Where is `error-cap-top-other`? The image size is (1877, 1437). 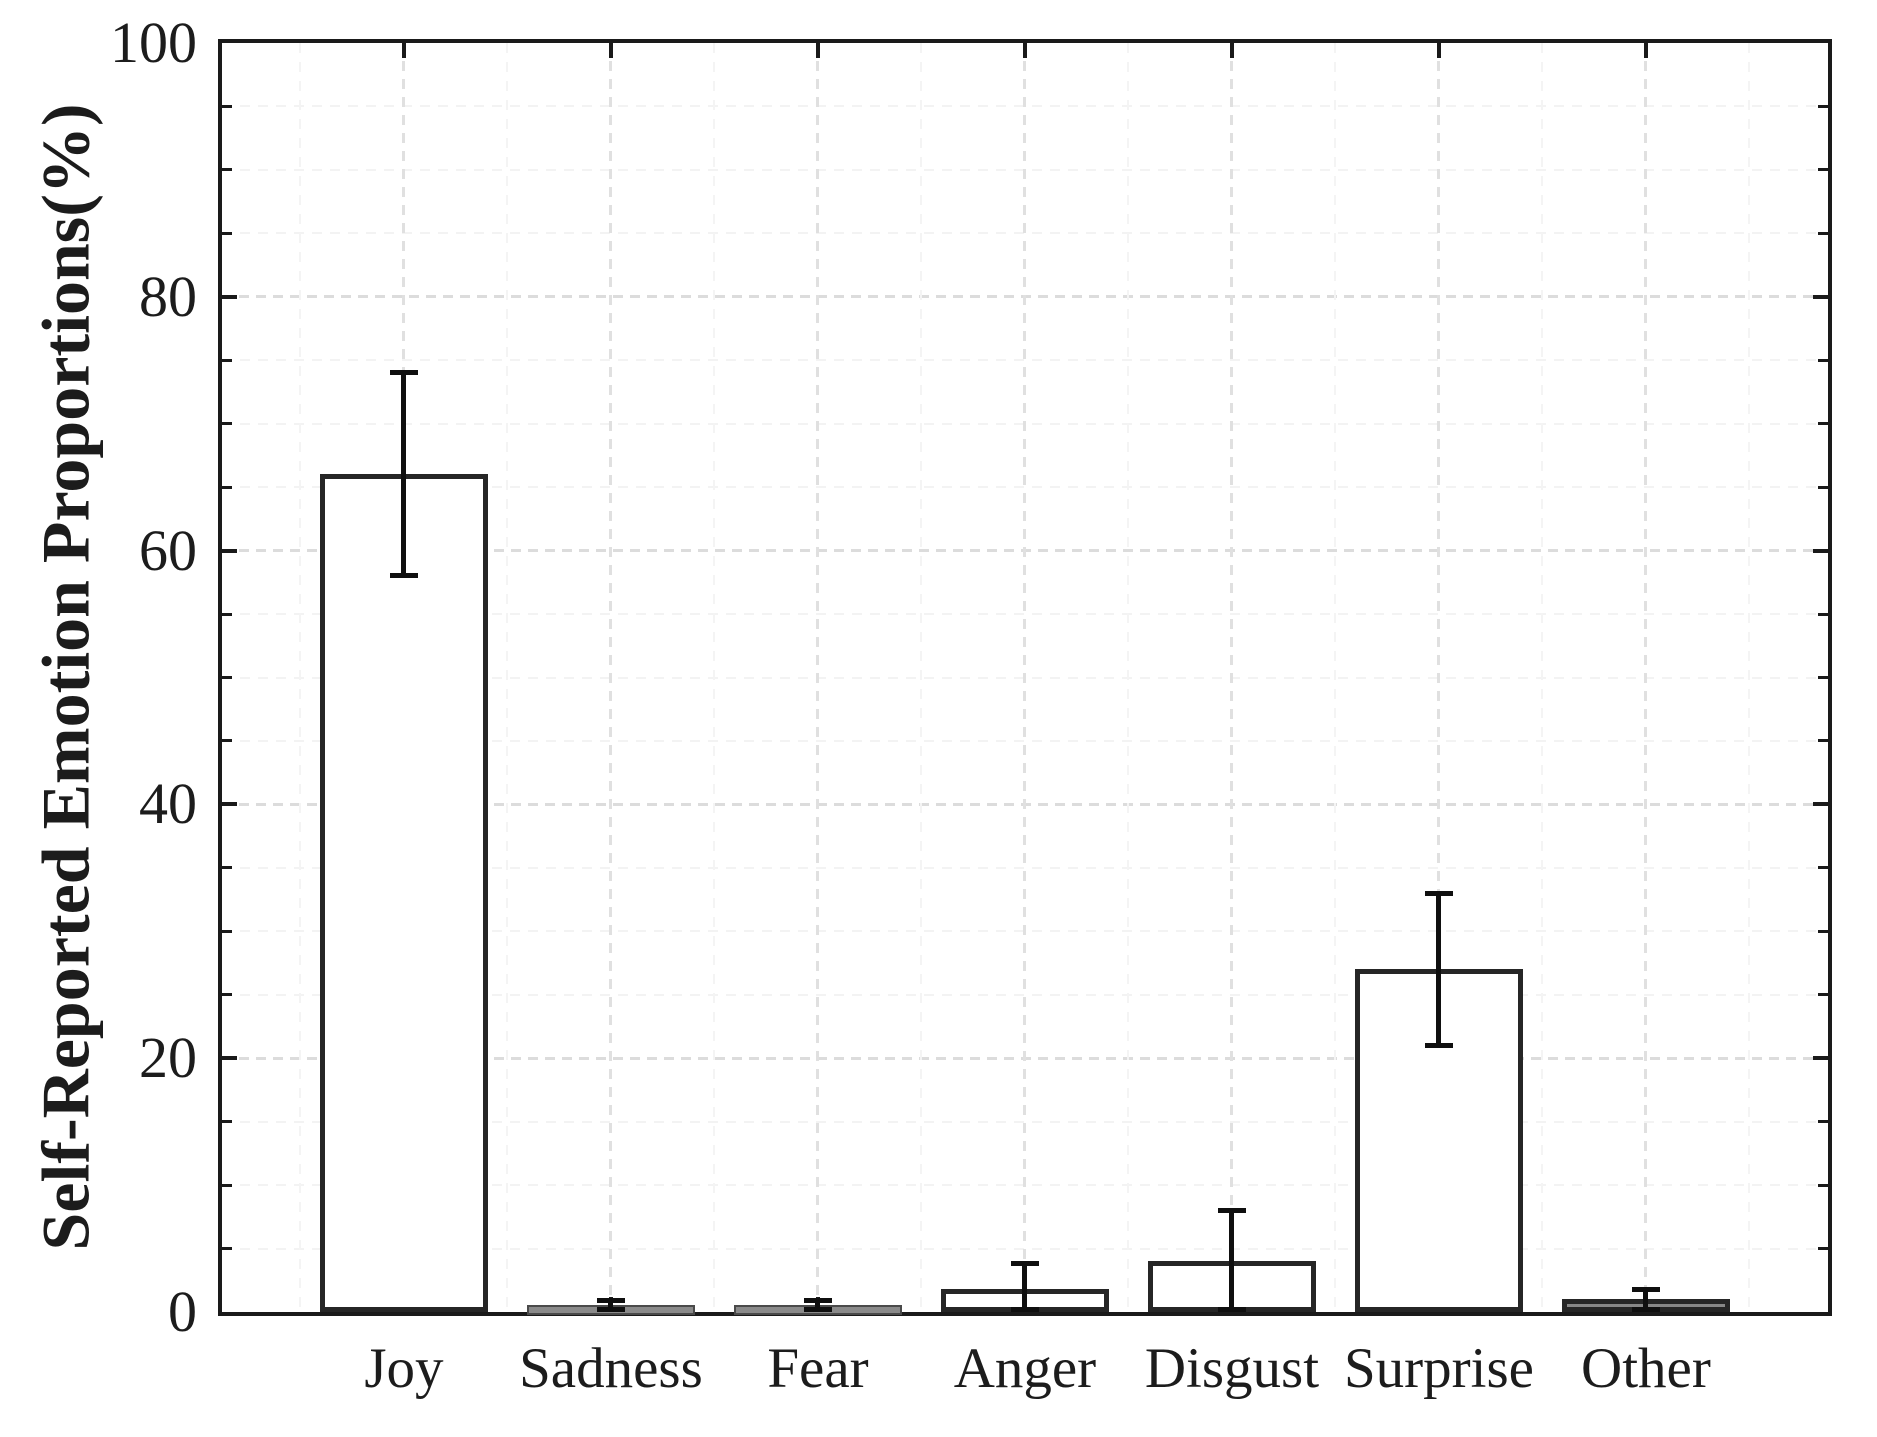 error-cap-top-other is located at coordinates (1645, 1289).